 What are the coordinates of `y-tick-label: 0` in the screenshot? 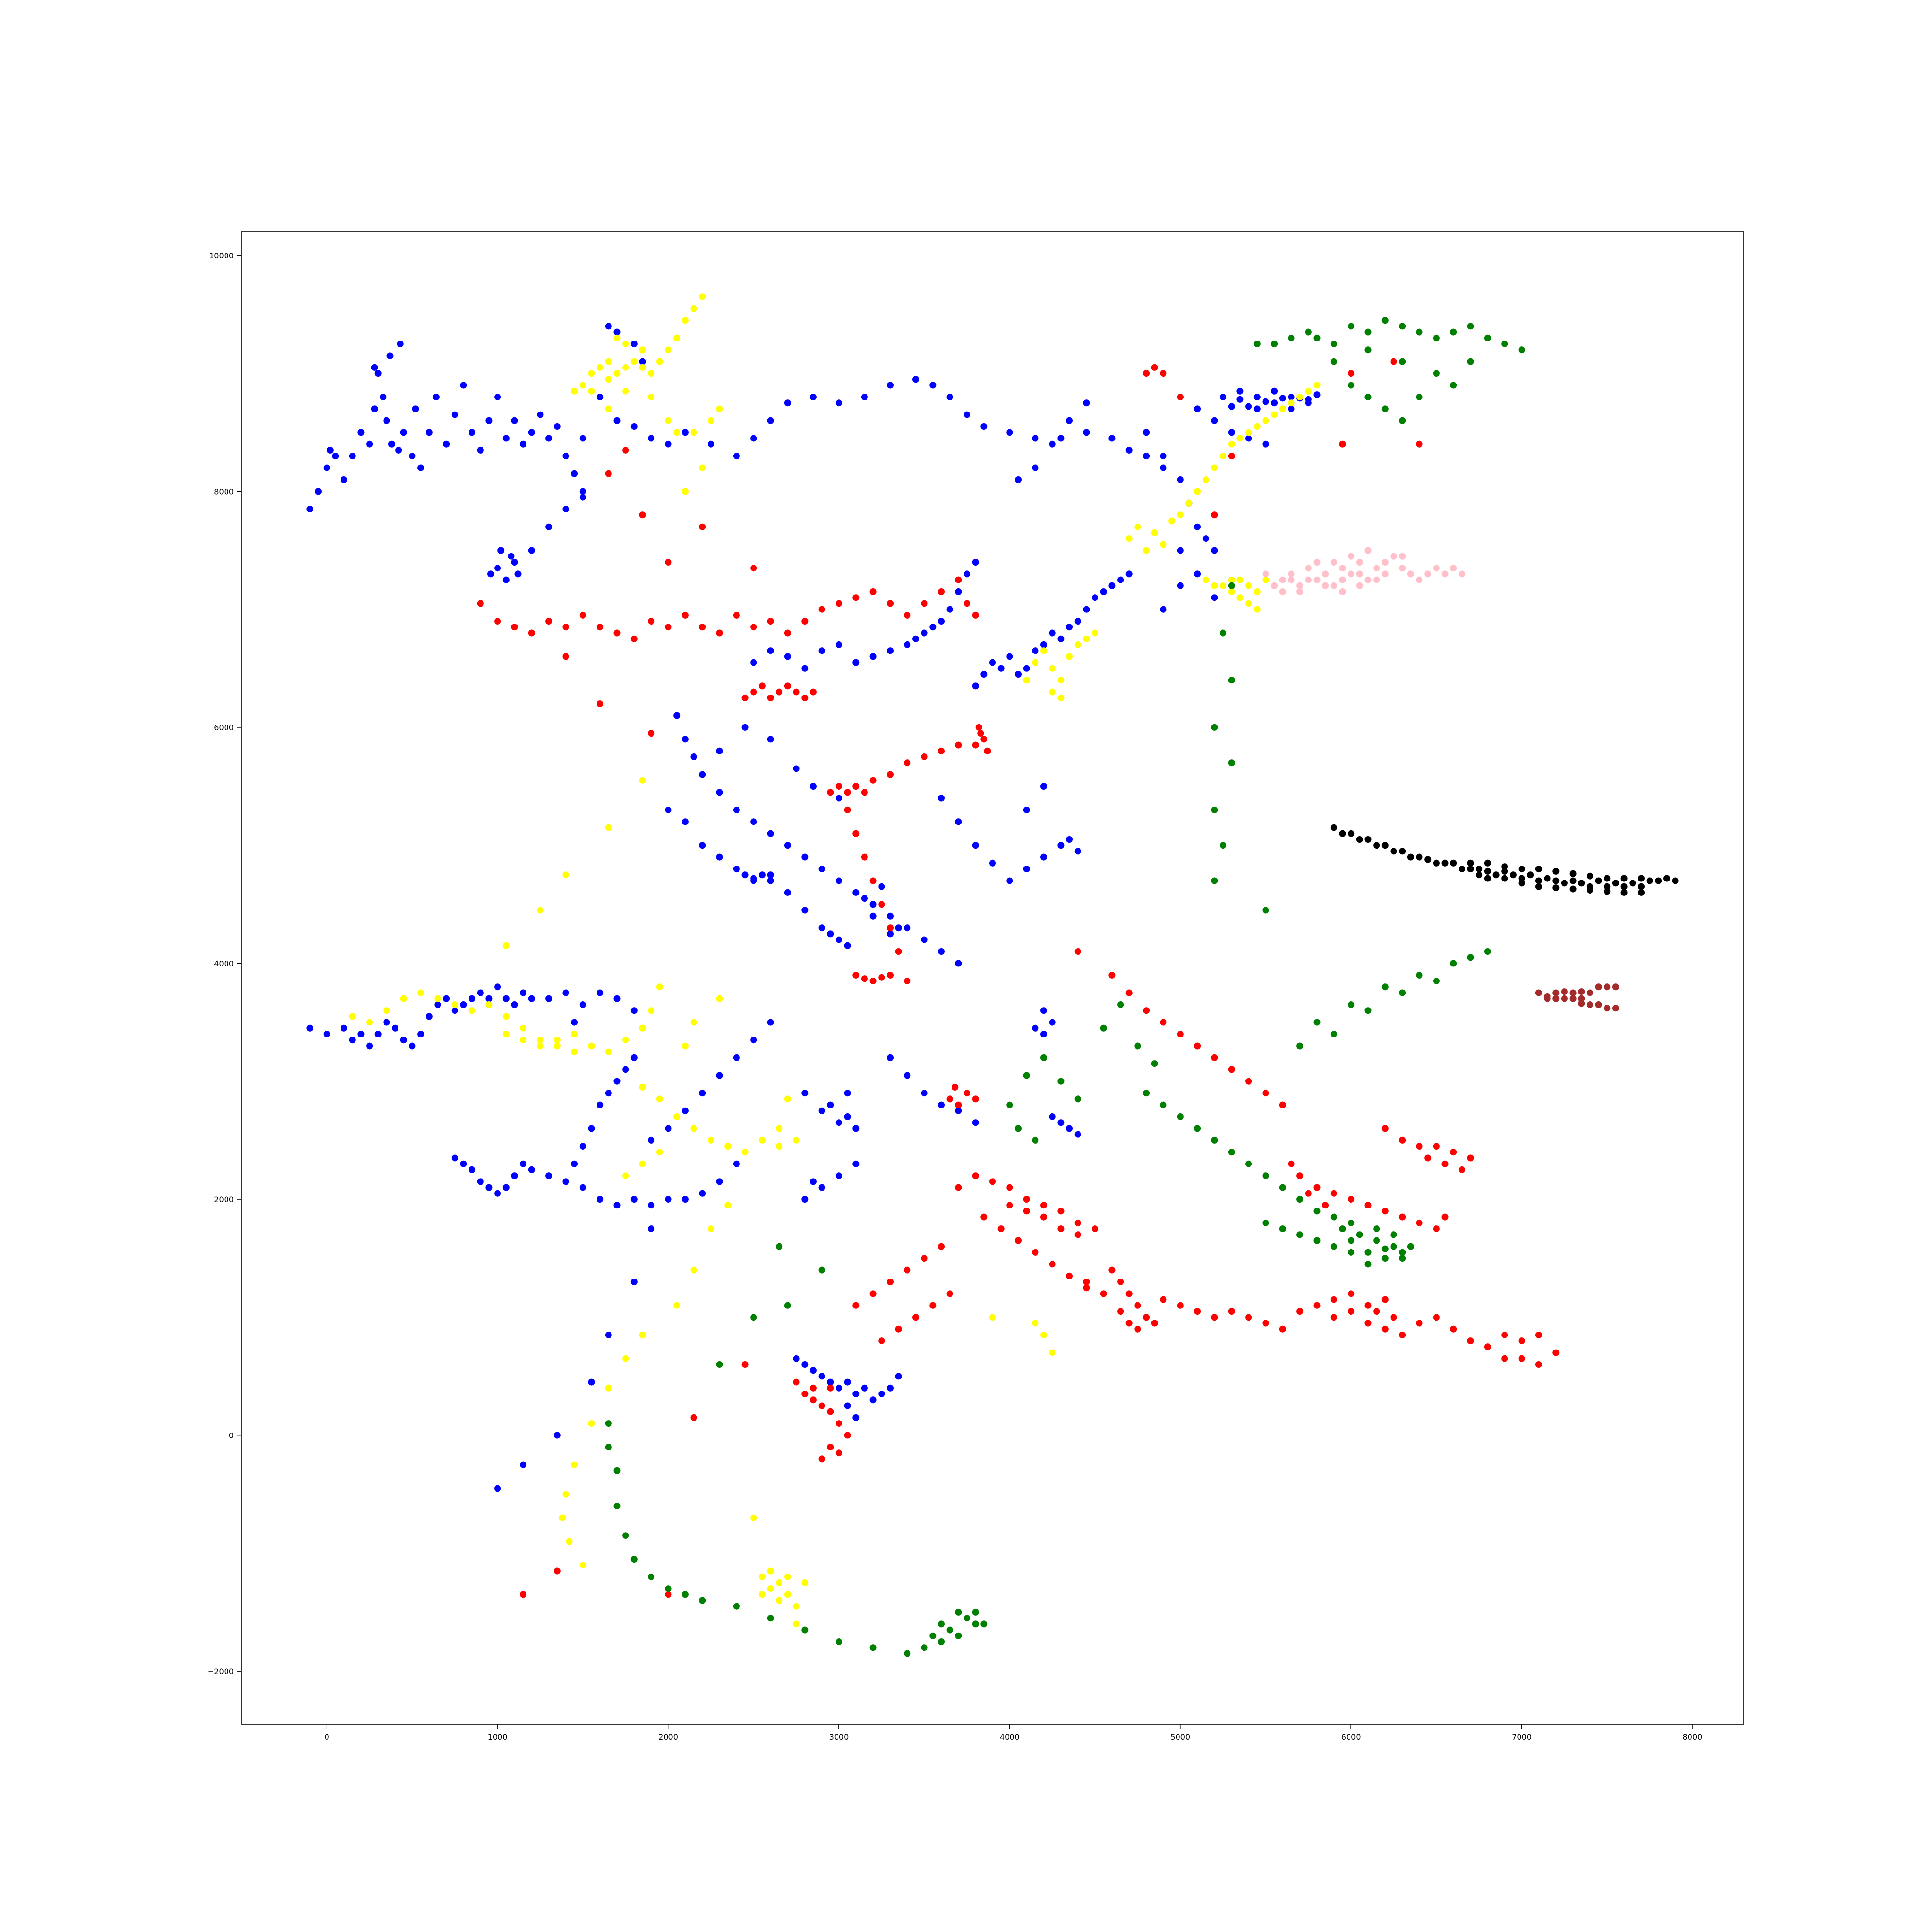 It's located at (231, 1435).